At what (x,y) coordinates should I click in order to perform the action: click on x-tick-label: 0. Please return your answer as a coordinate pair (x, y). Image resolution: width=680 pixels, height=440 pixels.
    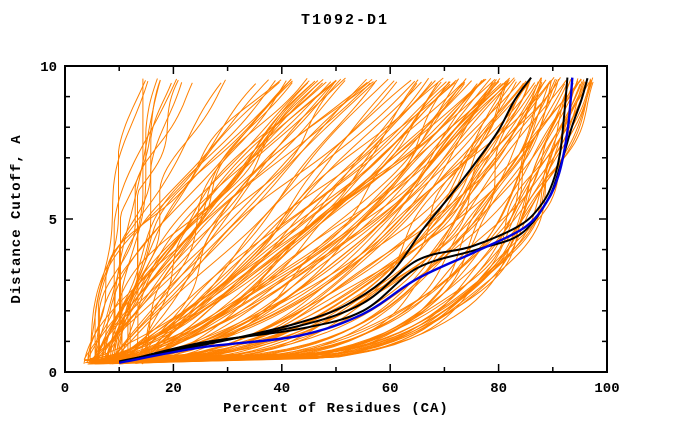
    Looking at the image, I should click on (65, 389).